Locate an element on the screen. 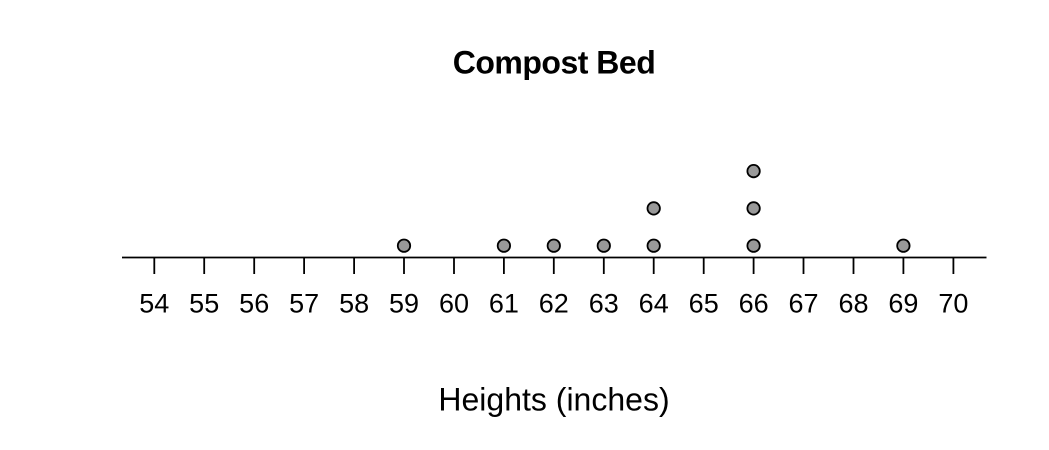  svg-text: 65 is located at coordinates (704, 304).